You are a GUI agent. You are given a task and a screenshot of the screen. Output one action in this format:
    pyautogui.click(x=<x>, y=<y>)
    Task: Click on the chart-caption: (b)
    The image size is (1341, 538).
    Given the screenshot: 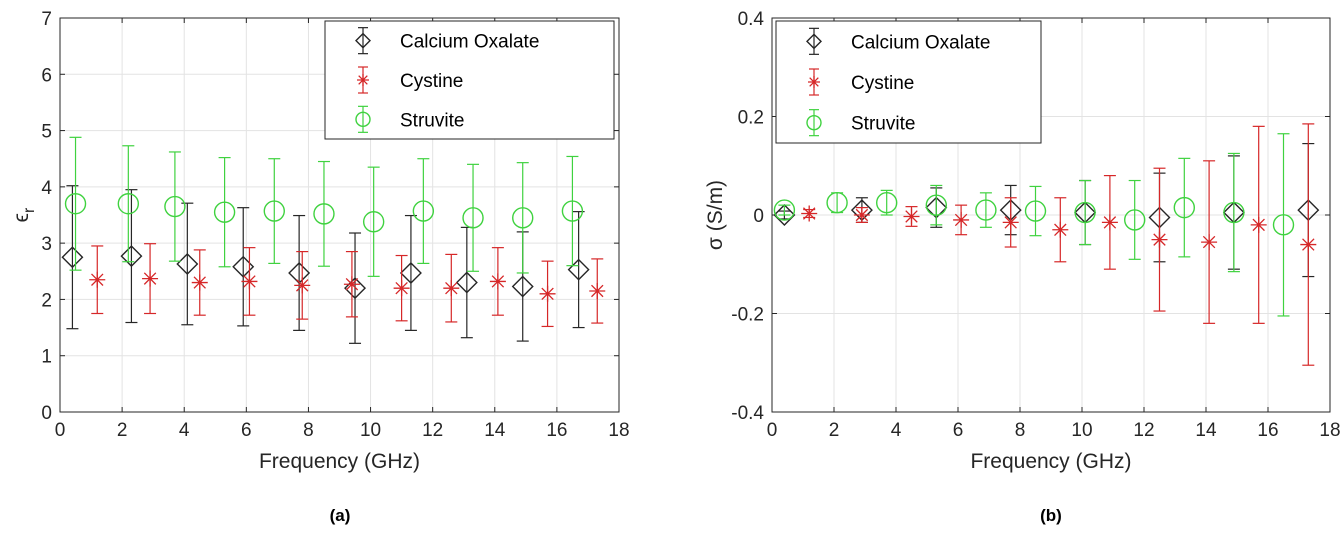 What is the action you would take?
    pyautogui.click(x=1051, y=515)
    